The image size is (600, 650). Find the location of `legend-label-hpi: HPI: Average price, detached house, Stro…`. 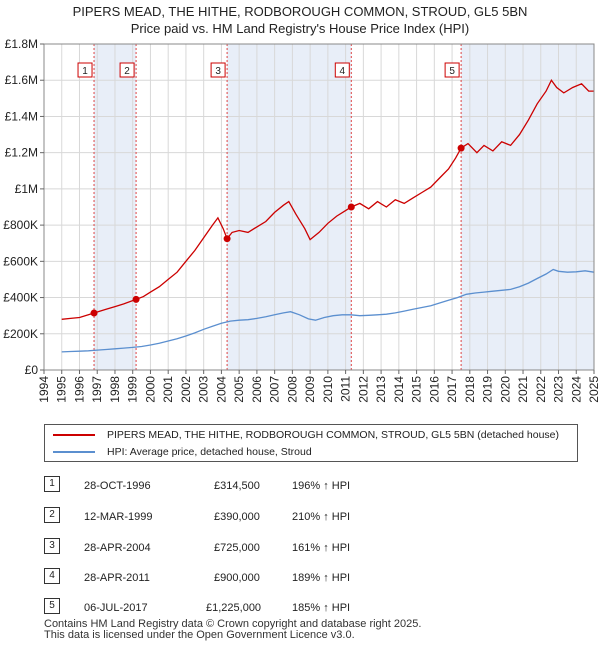

legend-label-hpi: HPI: Average price, detached house, Stro… is located at coordinates (209, 452).